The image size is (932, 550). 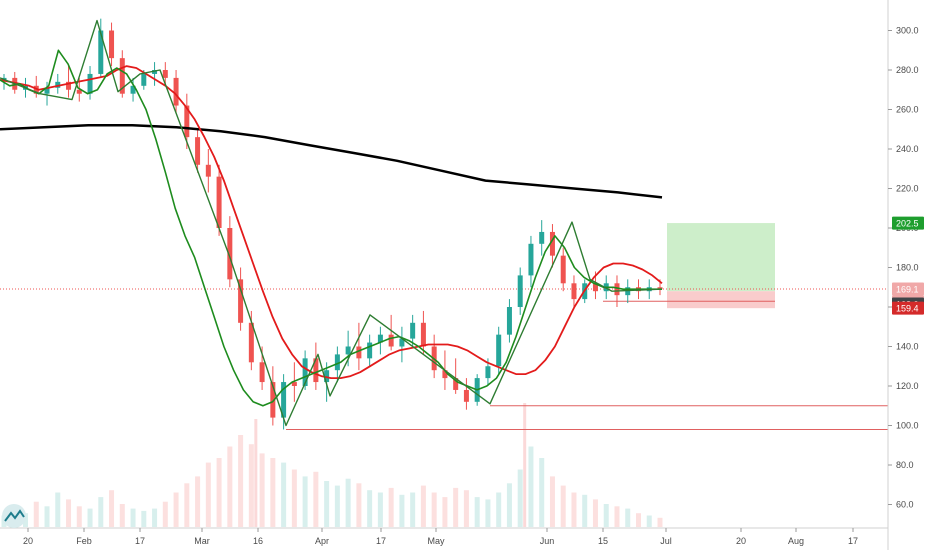 I want to click on x-tick-label: 16, so click(x=258, y=541).